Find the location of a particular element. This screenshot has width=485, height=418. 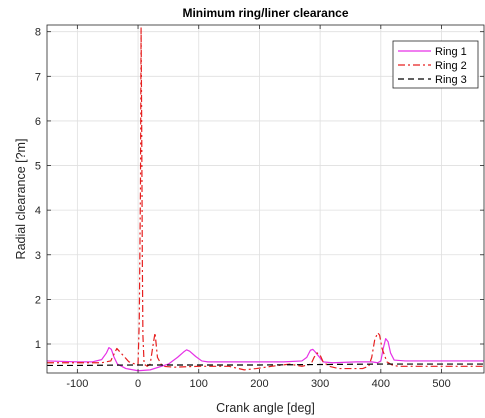

y-tick-label: 5 is located at coordinates (38, 167).